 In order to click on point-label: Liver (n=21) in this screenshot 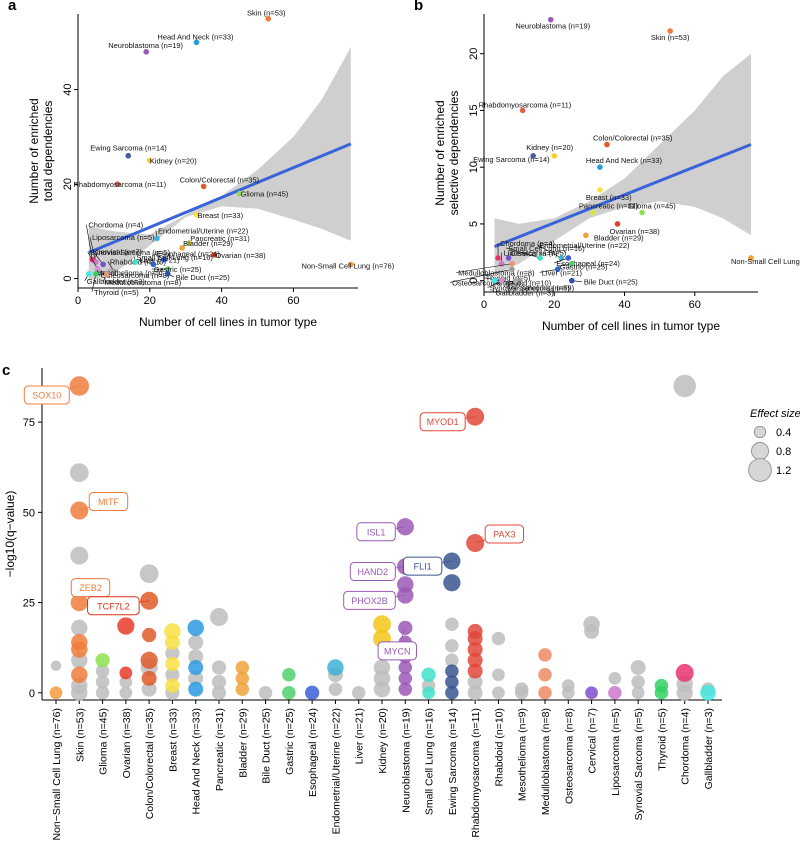, I will do `click(562, 272)`.